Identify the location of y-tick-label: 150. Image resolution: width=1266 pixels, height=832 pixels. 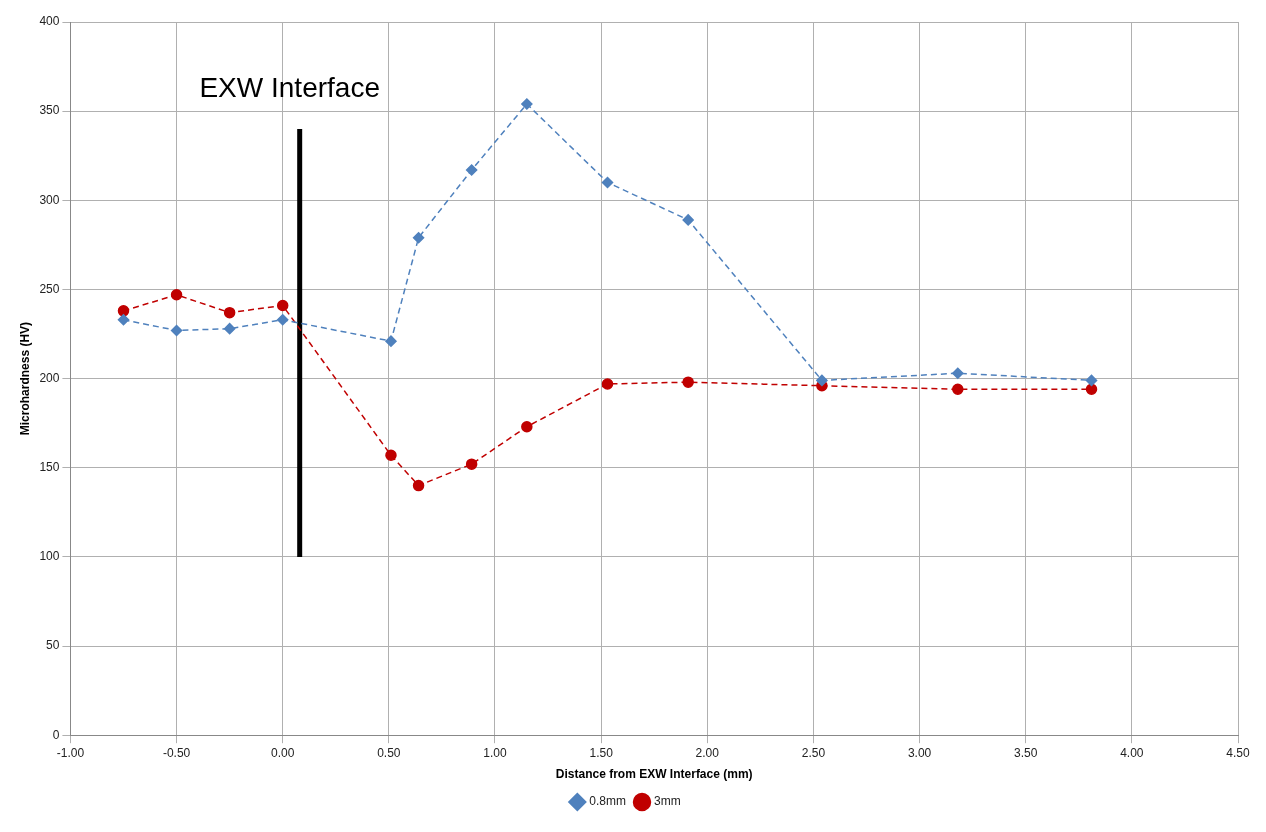
(49, 467).